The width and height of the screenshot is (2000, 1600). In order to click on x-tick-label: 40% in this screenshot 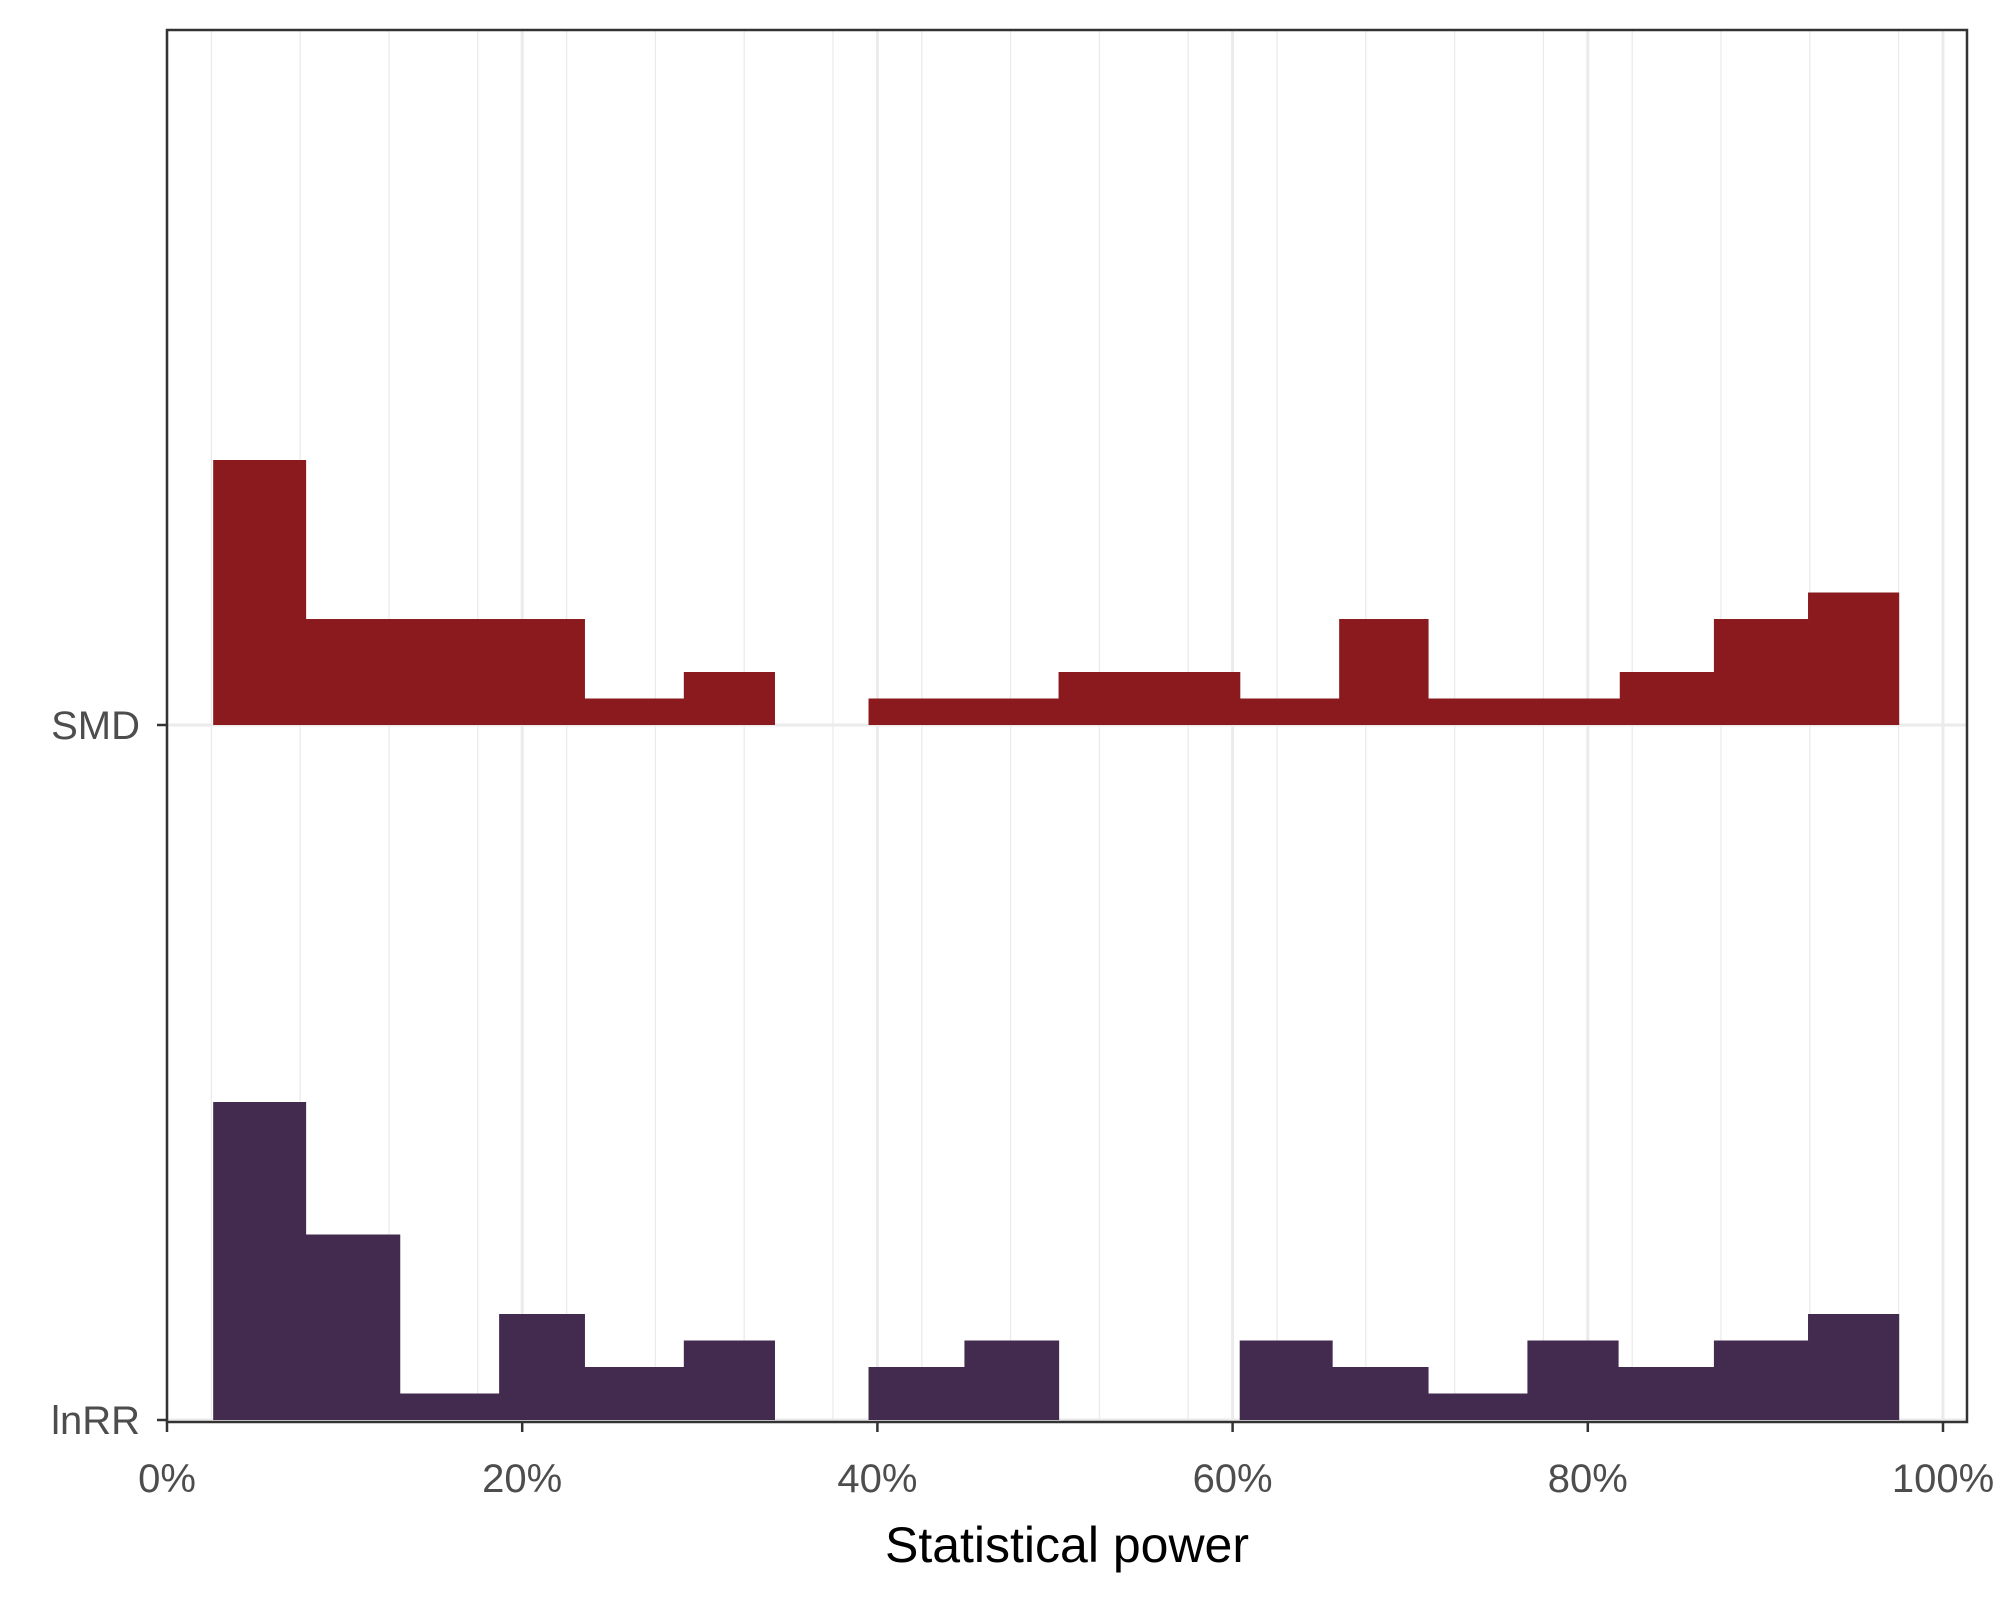, I will do `click(877, 1479)`.